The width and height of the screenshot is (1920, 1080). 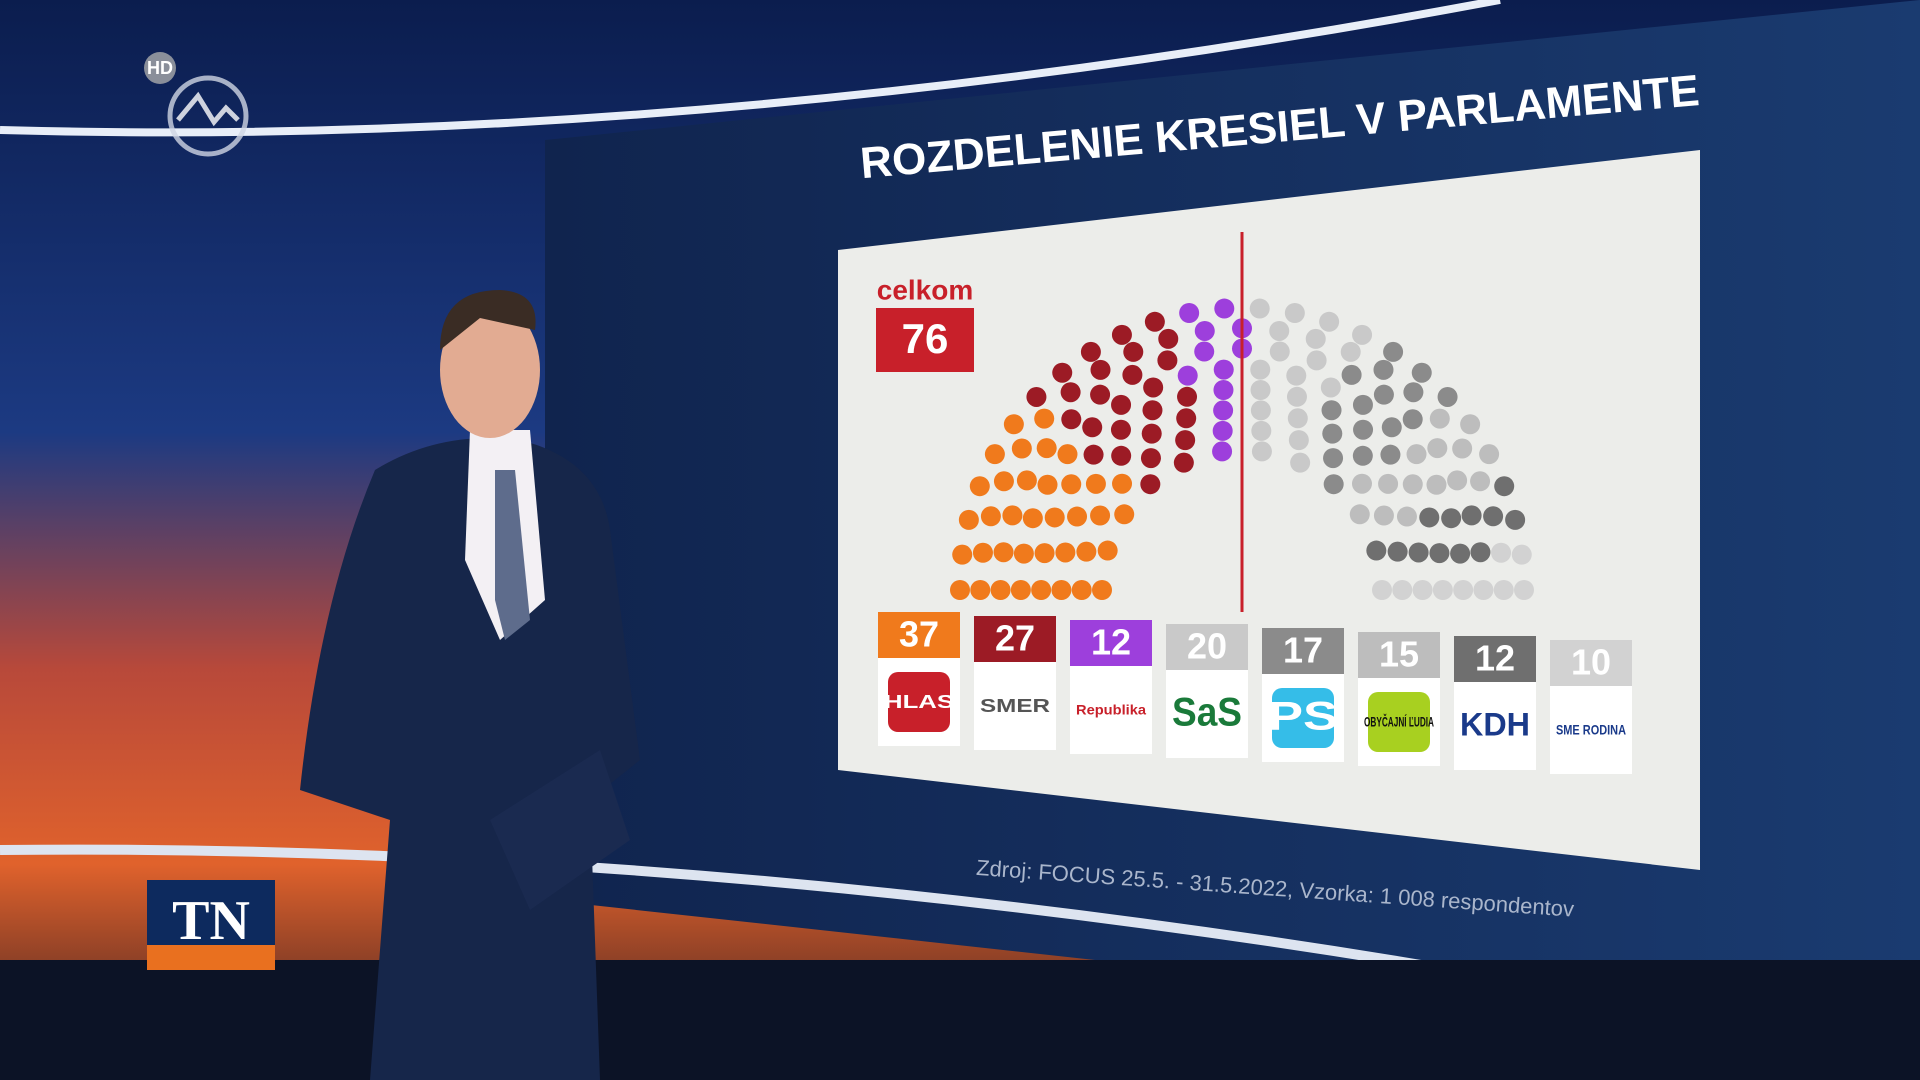 I want to click on party-value: 20, so click(x=1207, y=646).